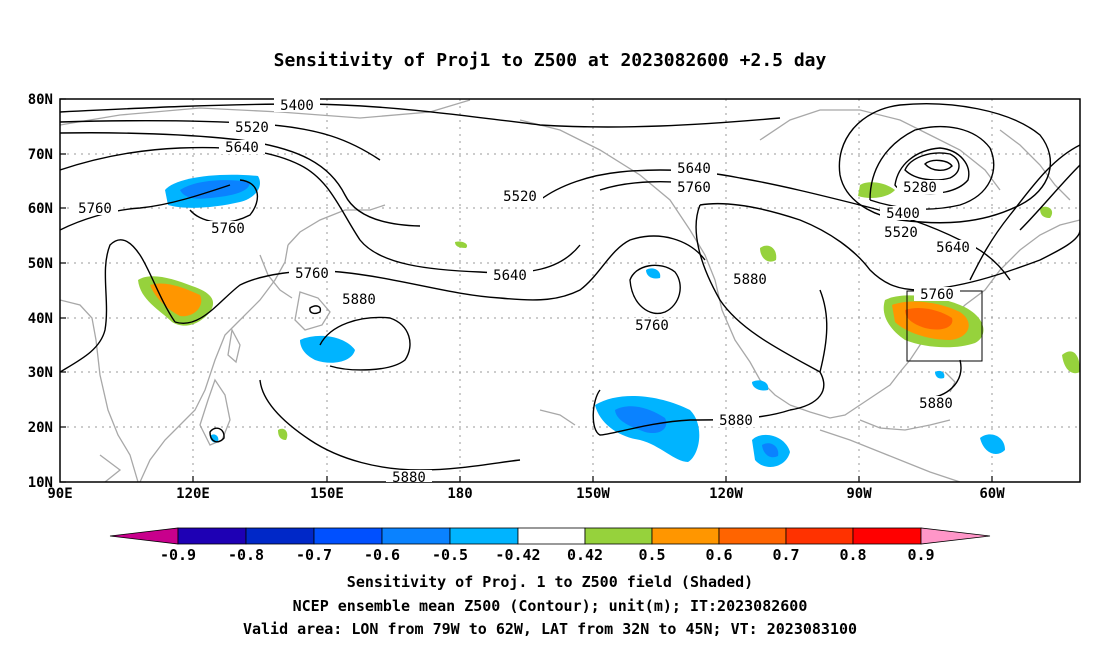 The height and width of the screenshot is (650, 1100). I want to click on colorbar-label: 0.5, so click(651, 555).